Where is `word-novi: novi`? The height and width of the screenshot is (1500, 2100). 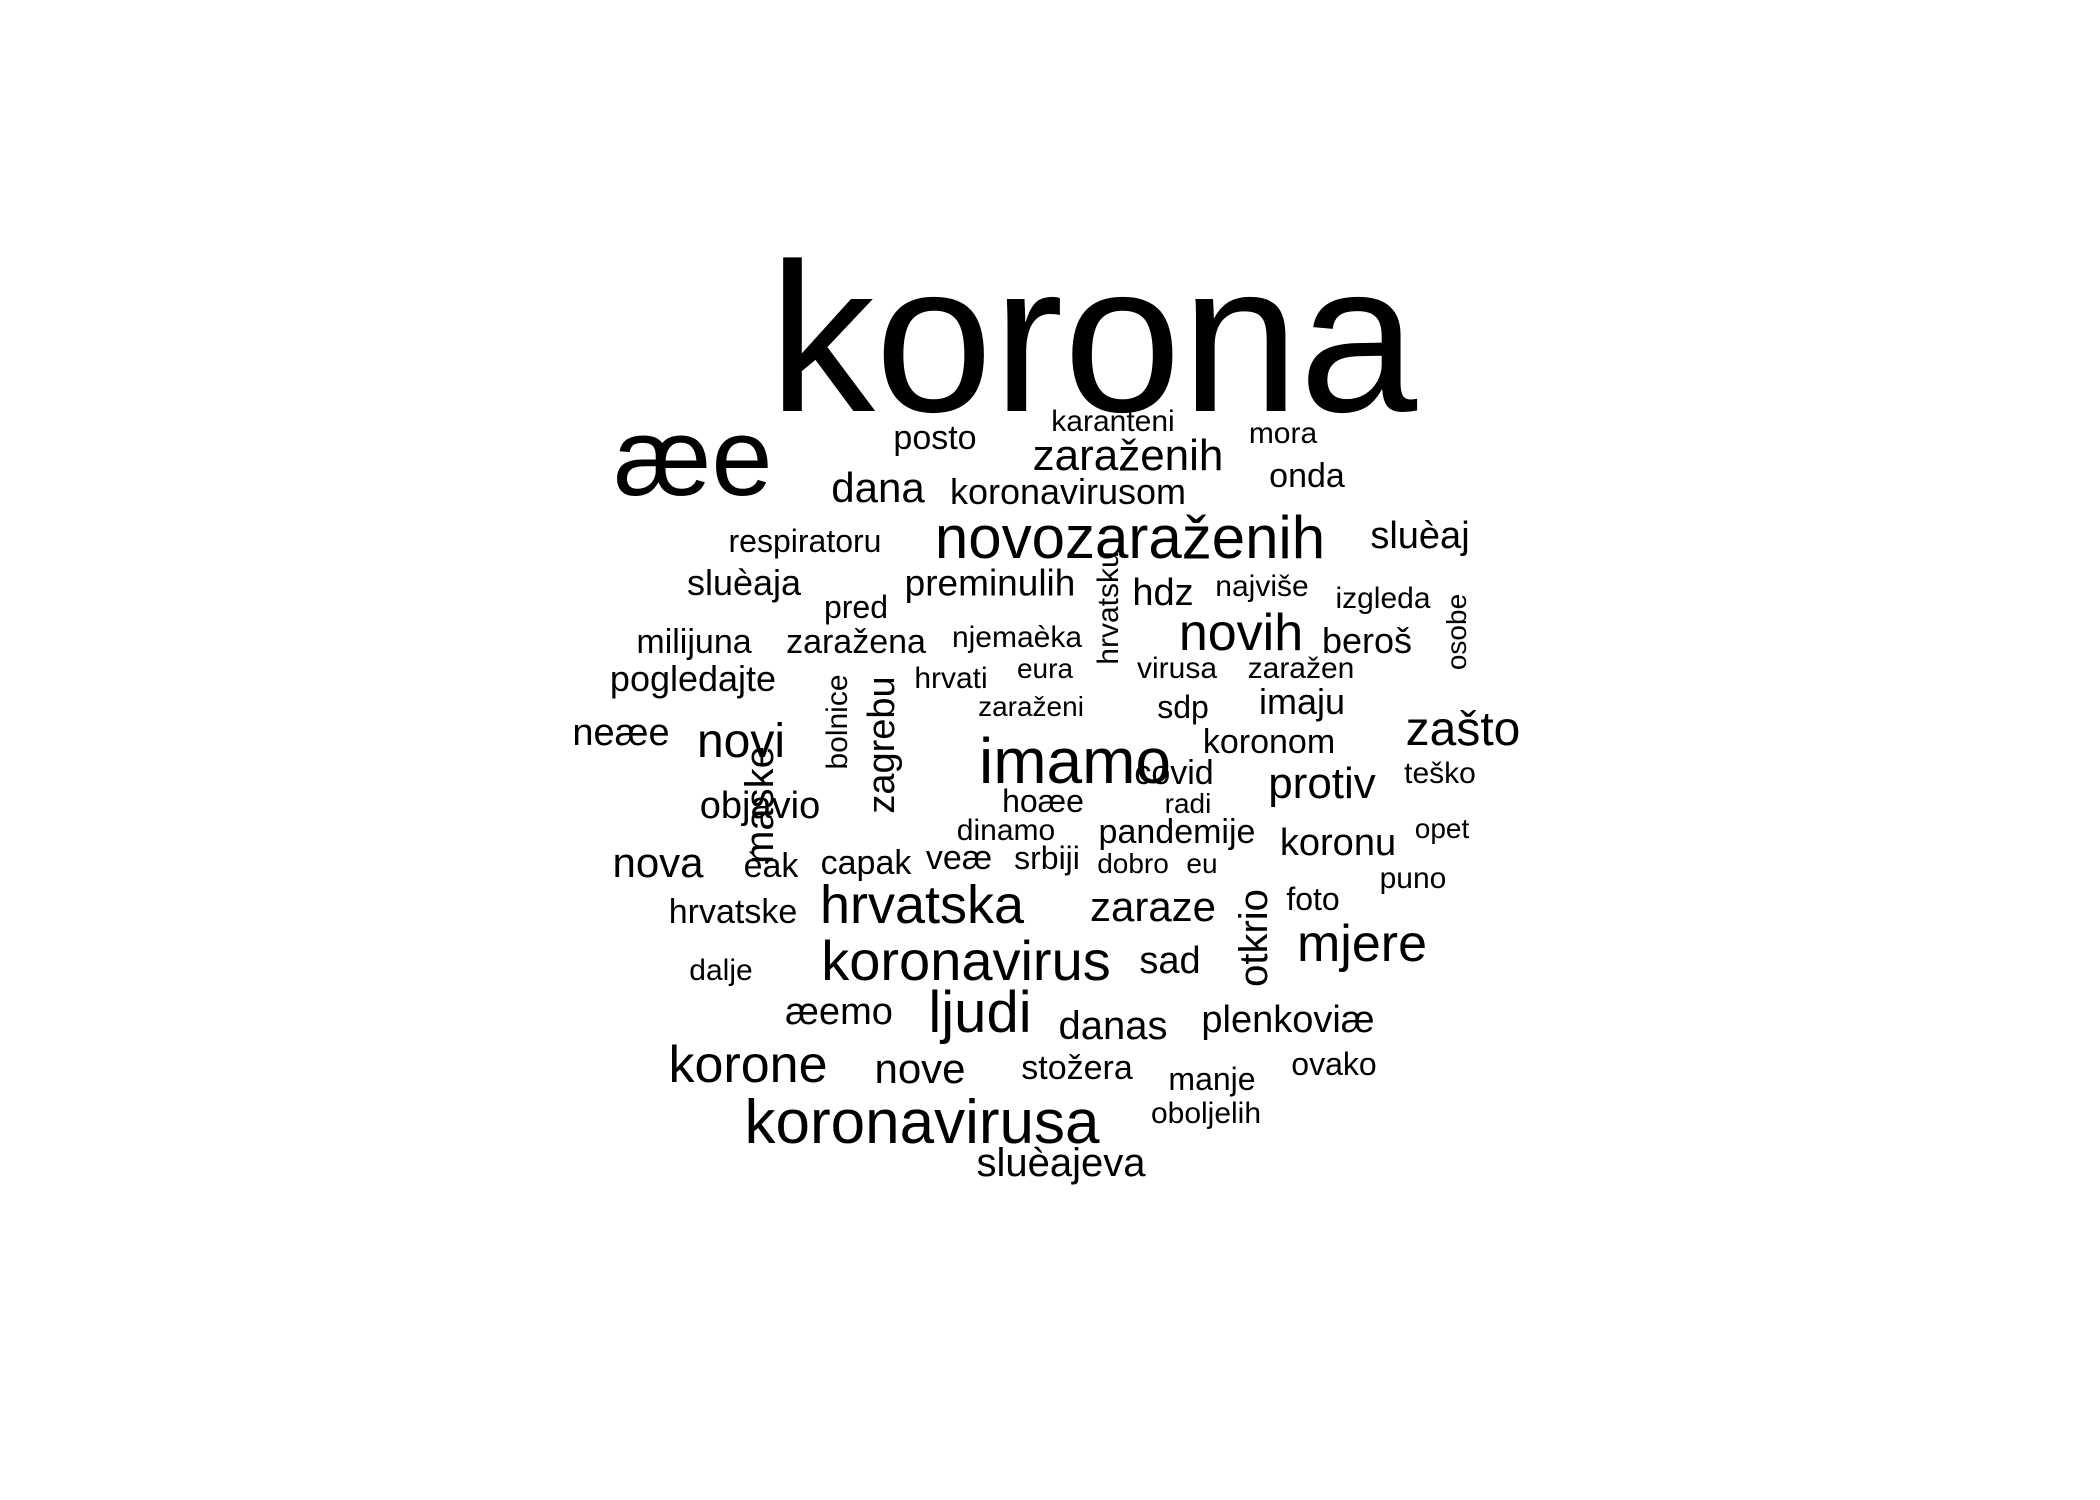
word-novi: novi is located at coordinates (741, 741).